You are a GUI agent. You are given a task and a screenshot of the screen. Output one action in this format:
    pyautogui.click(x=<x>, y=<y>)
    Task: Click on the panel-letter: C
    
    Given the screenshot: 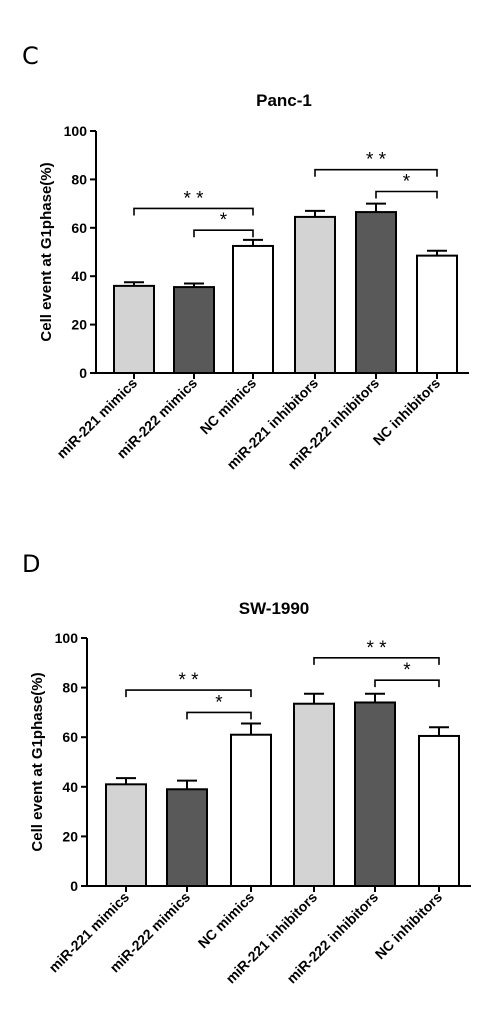 What is the action you would take?
    pyautogui.click(x=30, y=56)
    